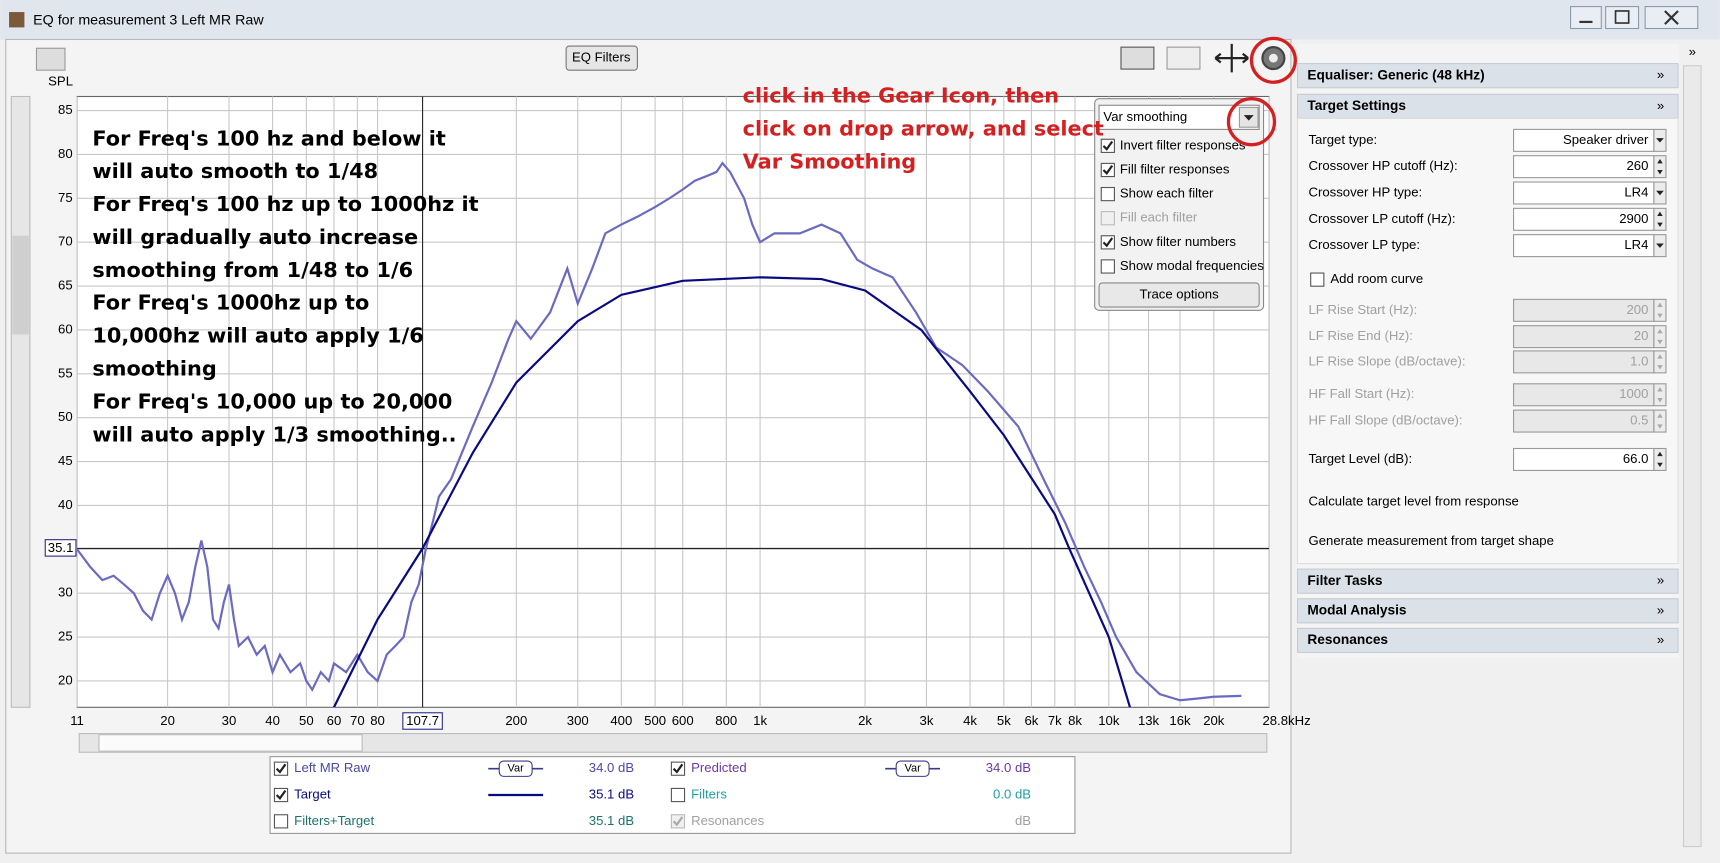 Image resolution: width=1720 pixels, height=863 pixels. I want to click on dropdown-value: Var smoothing, so click(1145, 116).